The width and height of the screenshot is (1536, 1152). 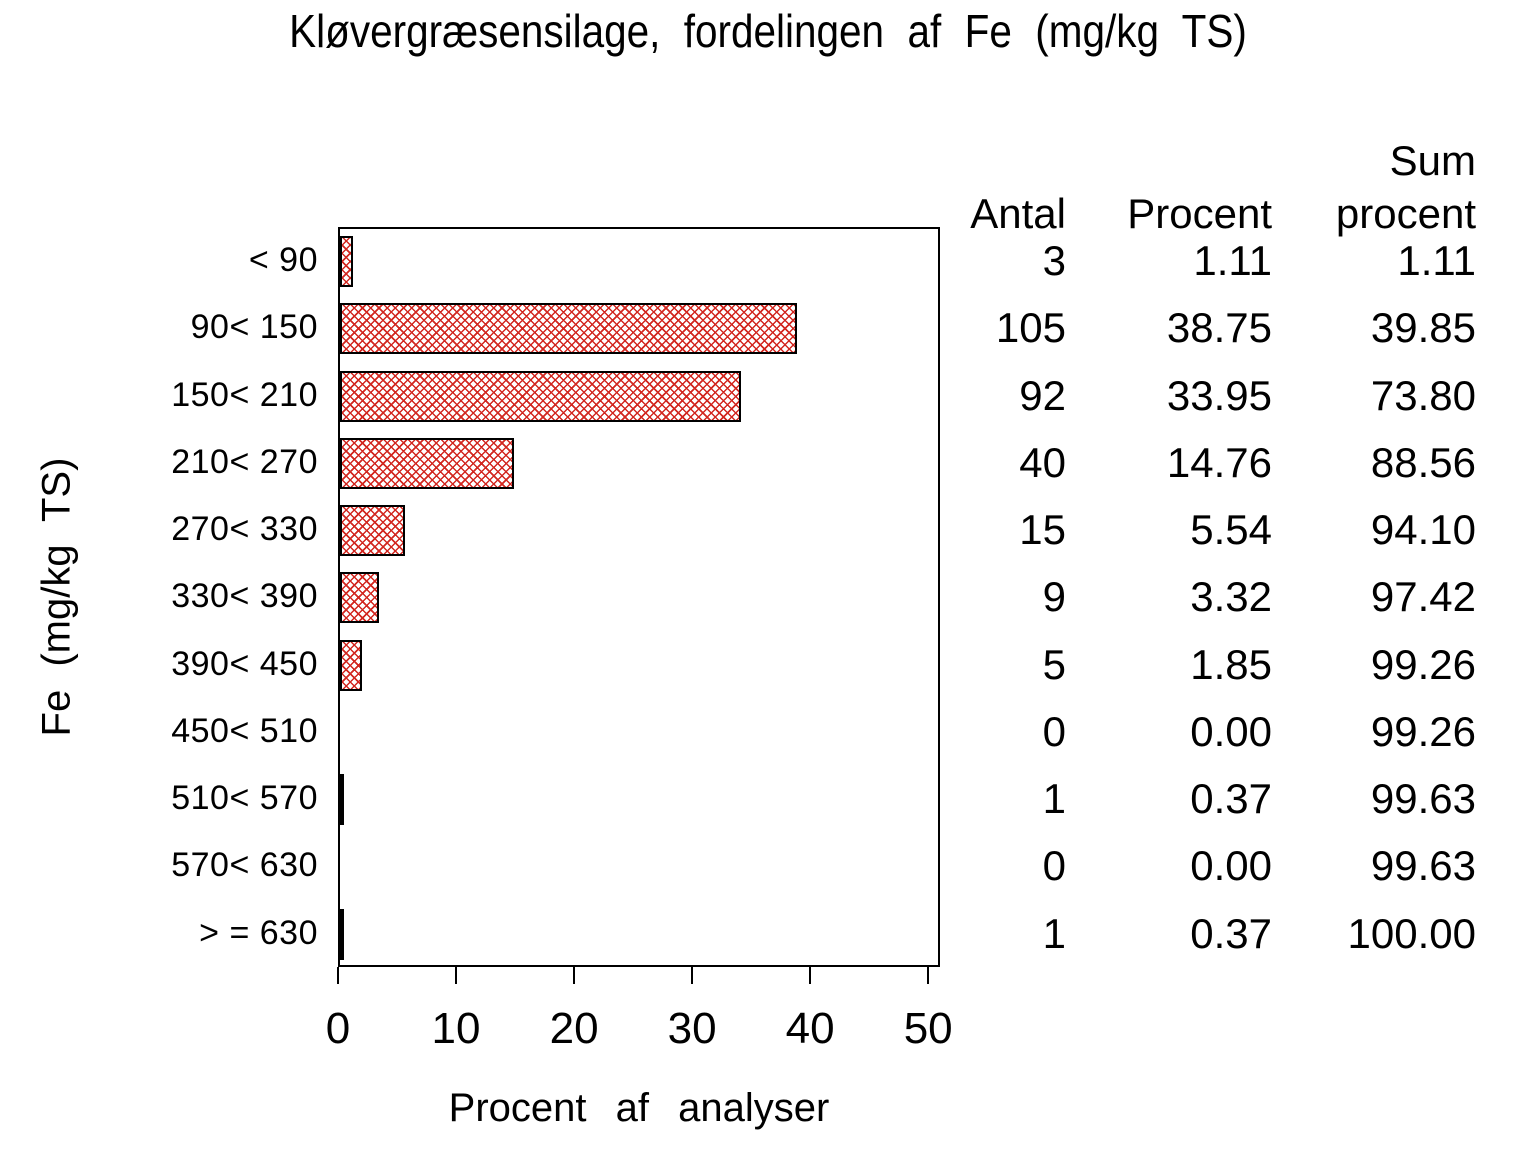 What do you see at coordinates (1199, 213) in the screenshot?
I see `table-header-procent: Procent` at bounding box center [1199, 213].